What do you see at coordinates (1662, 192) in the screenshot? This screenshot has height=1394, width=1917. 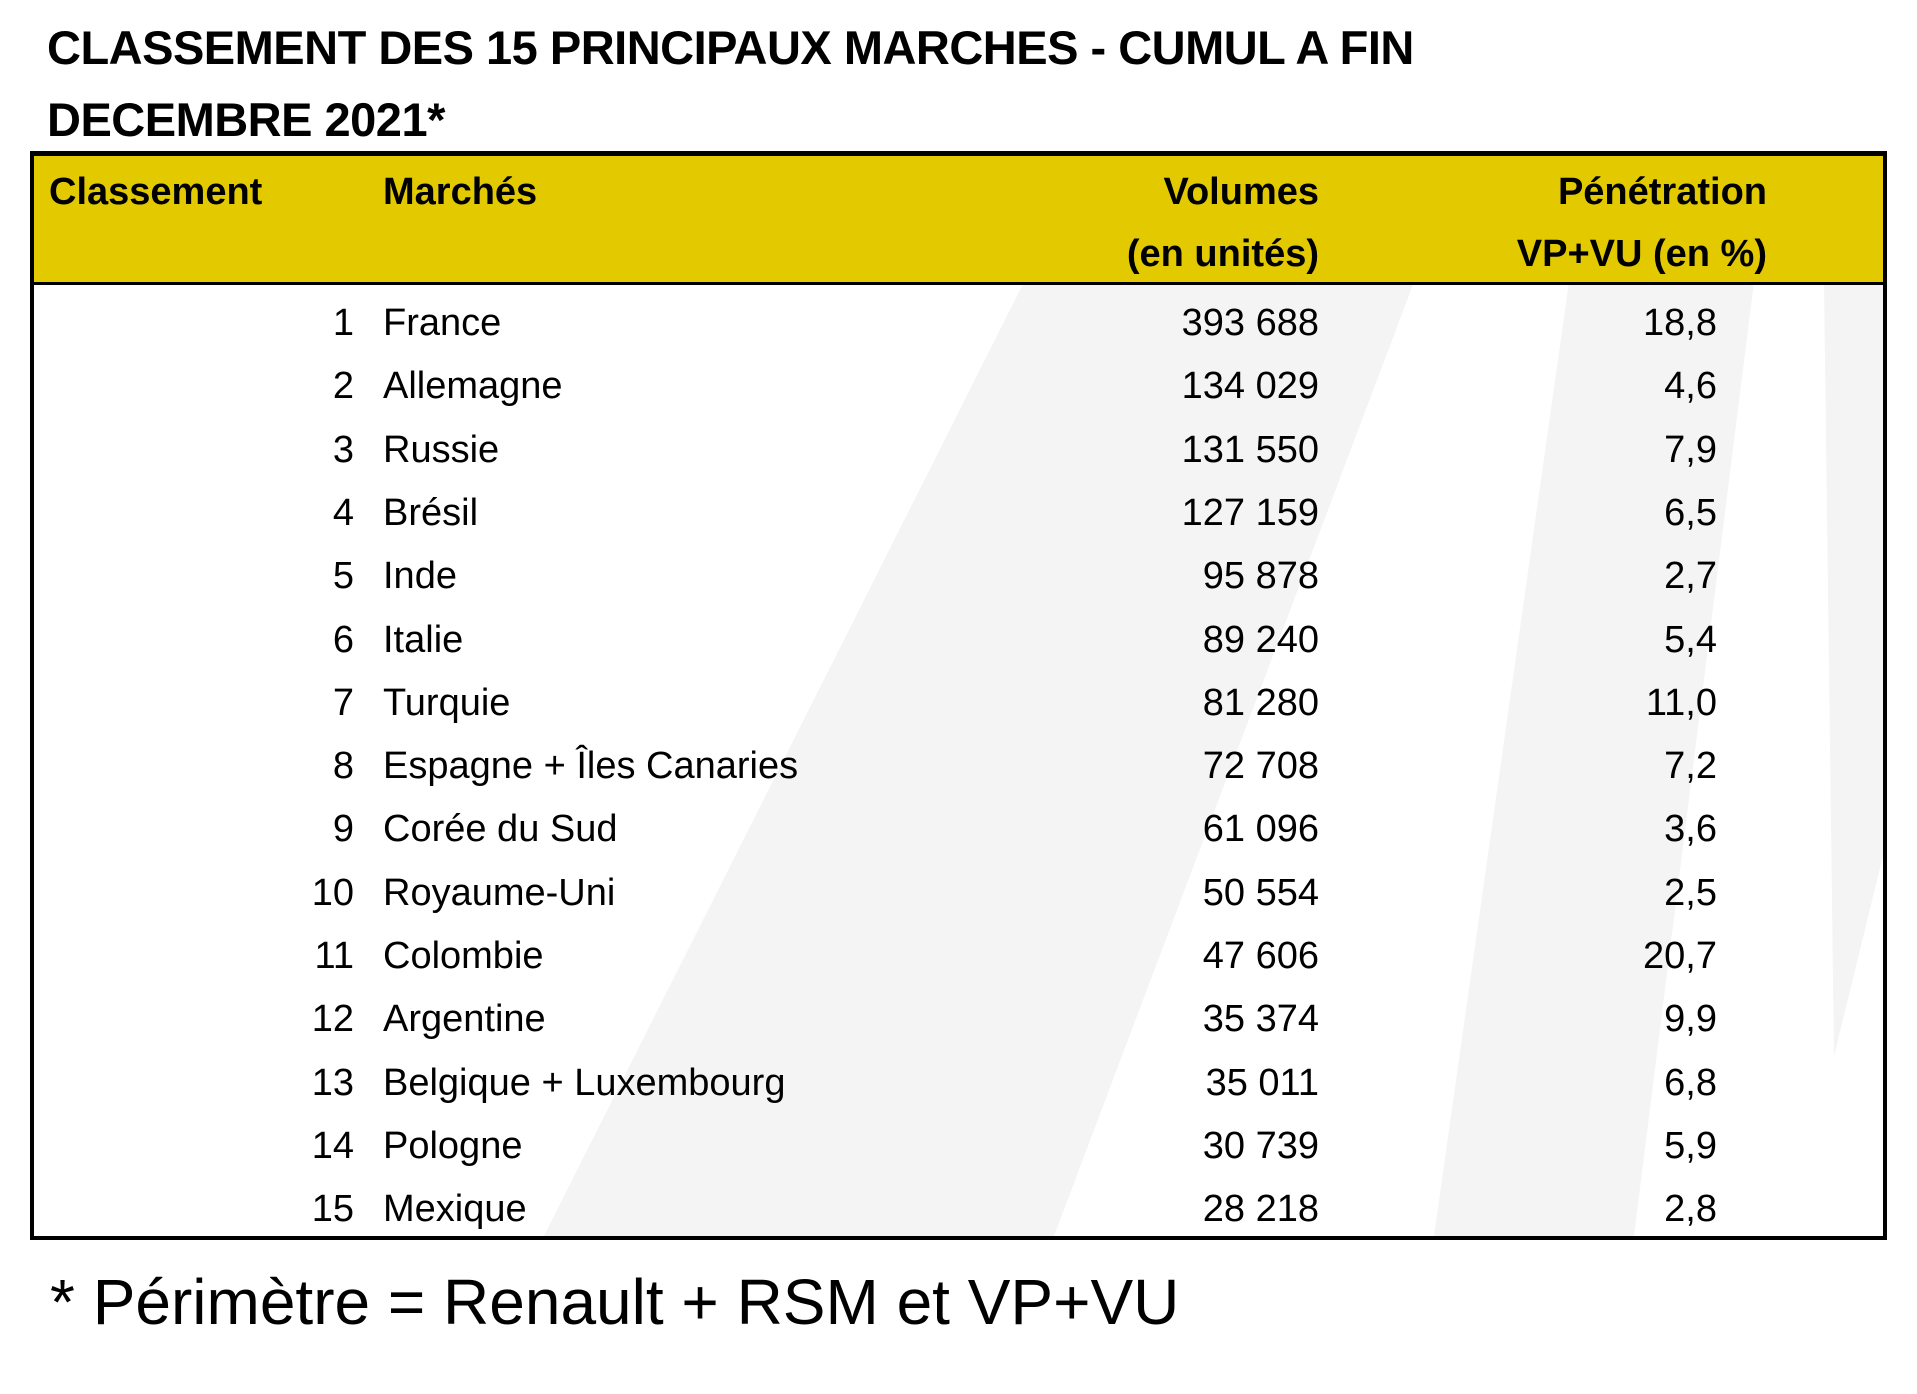 I see `header-penetration: Pénétration` at bounding box center [1662, 192].